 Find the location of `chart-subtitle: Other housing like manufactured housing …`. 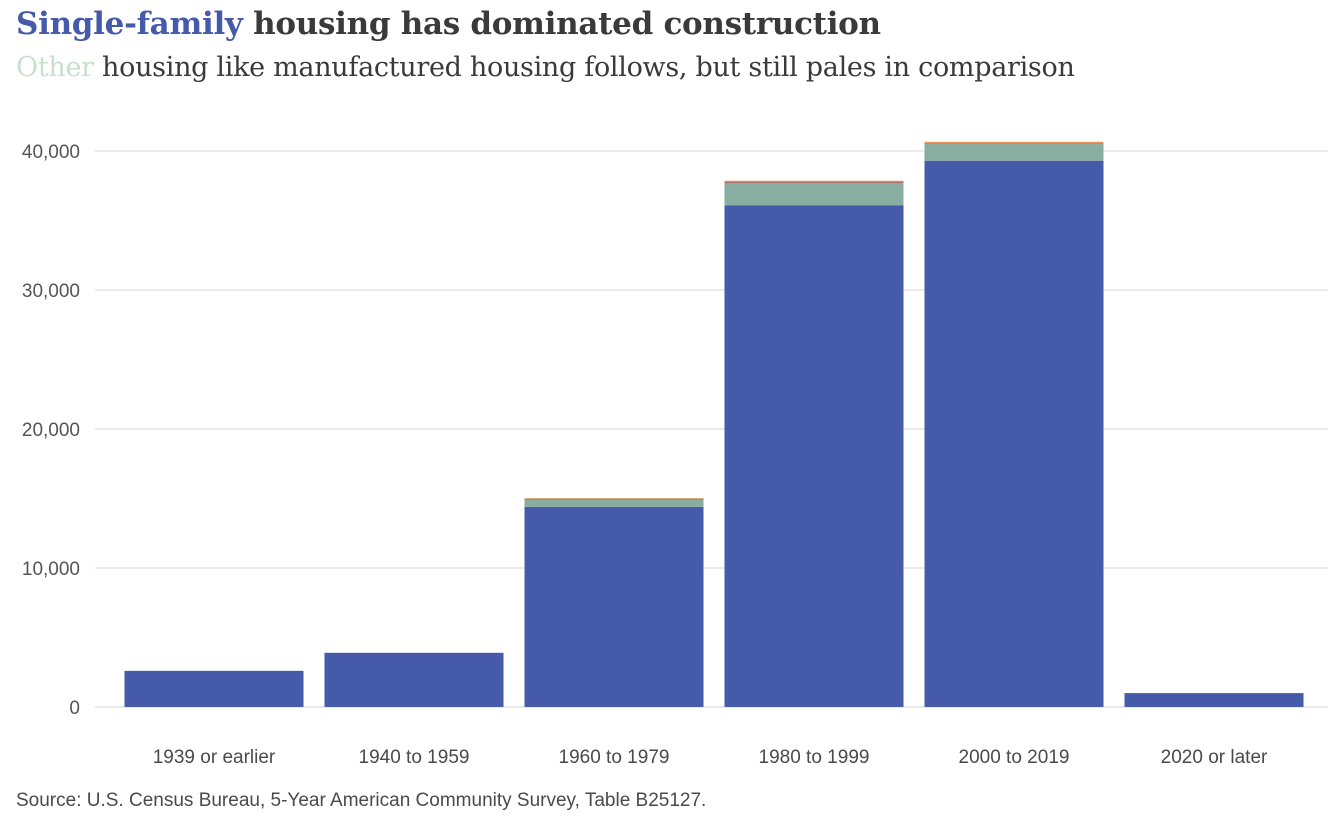

chart-subtitle: Other housing like manufactured housing … is located at coordinates (545, 67).